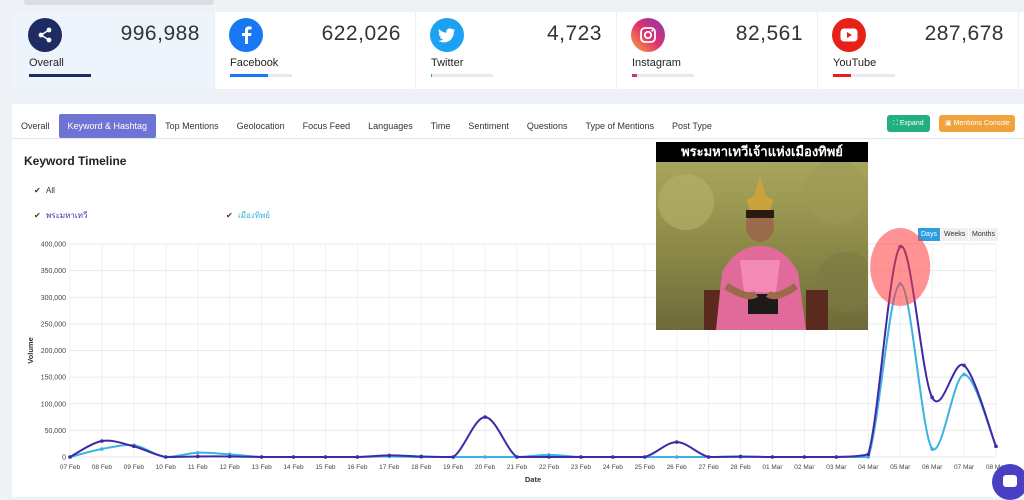 The width and height of the screenshot is (1024, 500). What do you see at coordinates (656, 63) in the screenshot?
I see `stat-label: Instagram` at bounding box center [656, 63].